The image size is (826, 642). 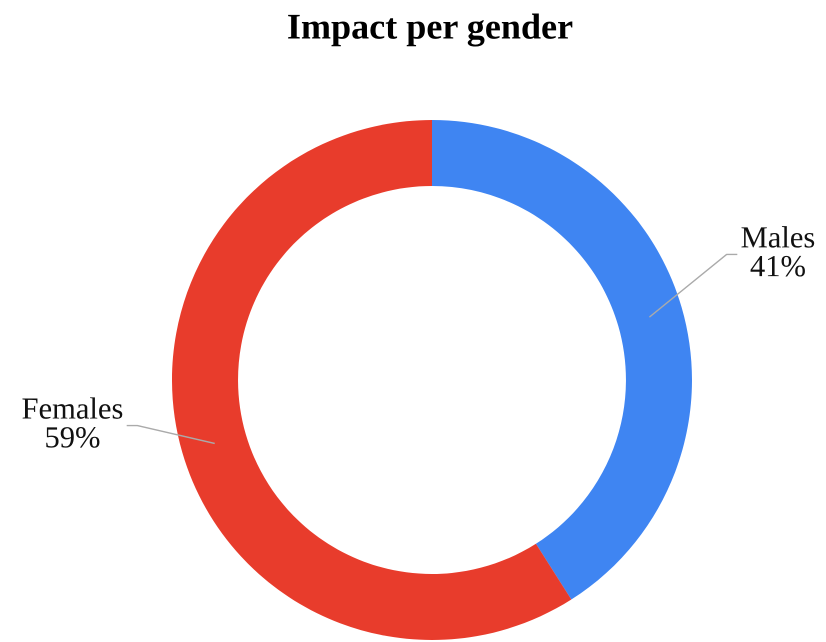 What do you see at coordinates (430, 30) in the screenshot?
I see `chart-title: Impact per gender` at bounding box center [430, 30].